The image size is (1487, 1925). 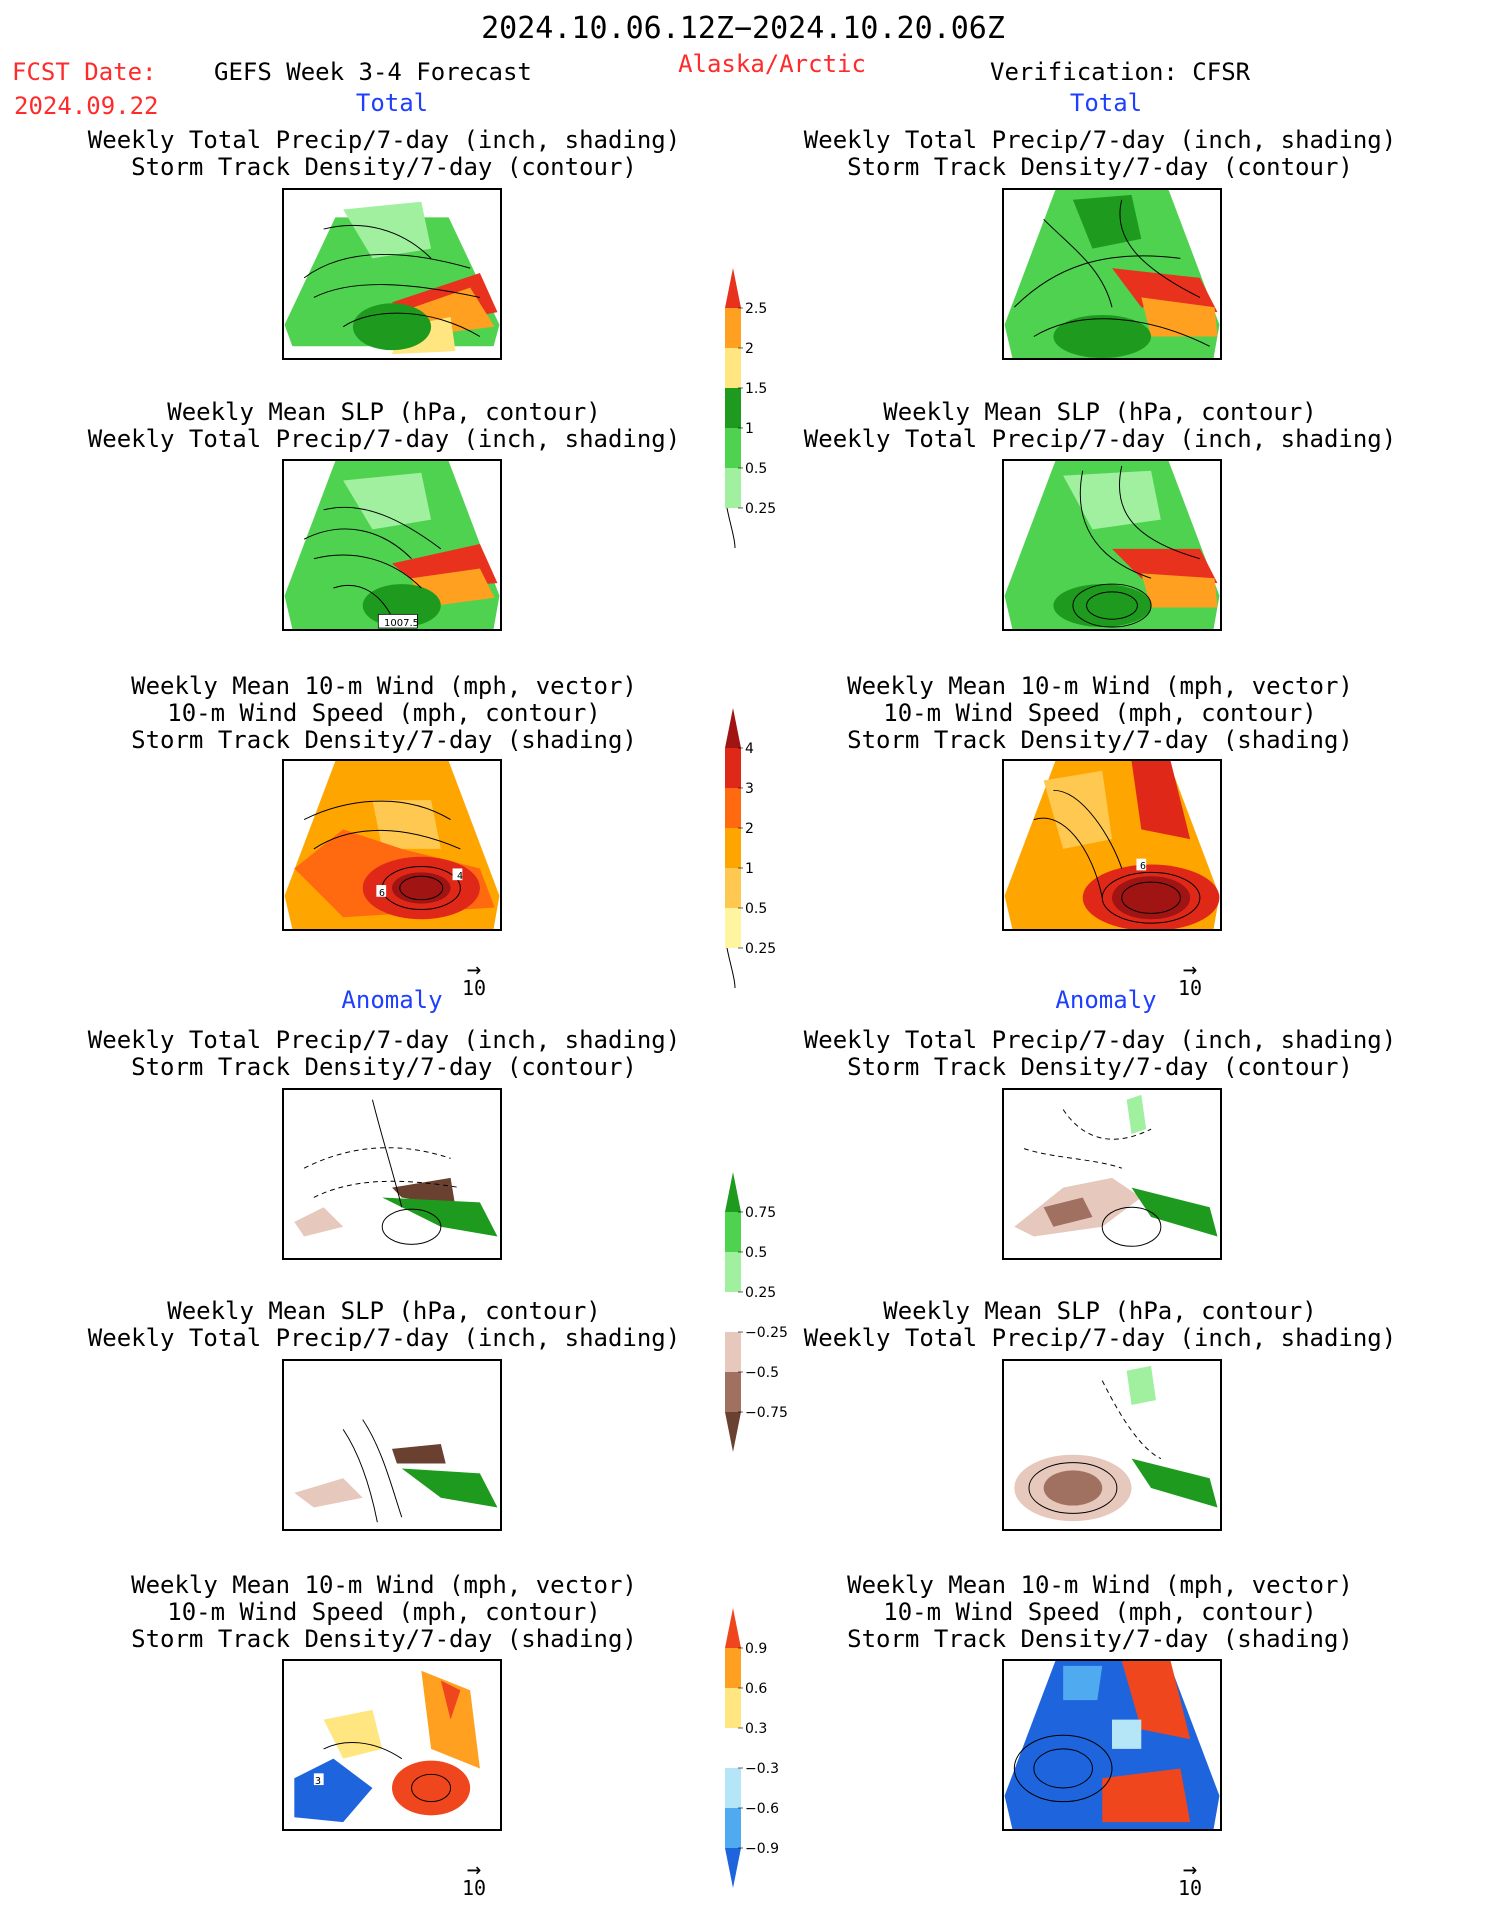 I want to click on colorbar-tick-label: 2.5, so click(x=756, y=309).